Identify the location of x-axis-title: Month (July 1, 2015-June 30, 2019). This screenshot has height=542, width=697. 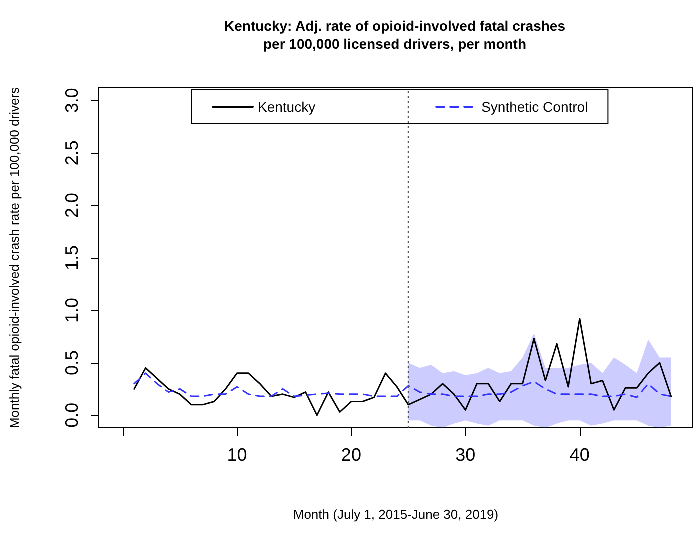
(396, 514).